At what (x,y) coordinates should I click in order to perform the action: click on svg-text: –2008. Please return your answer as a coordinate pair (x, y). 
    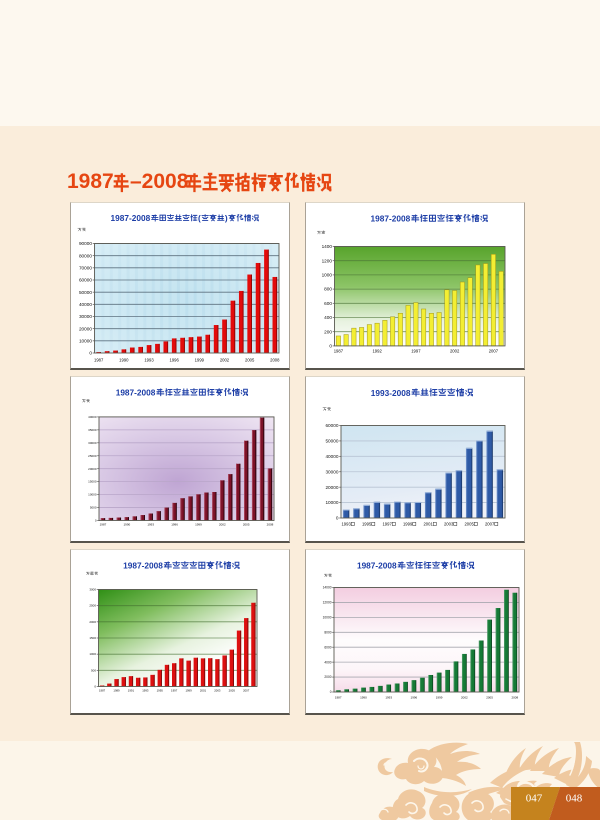
    Looking at the image, I should click on (159, 182).